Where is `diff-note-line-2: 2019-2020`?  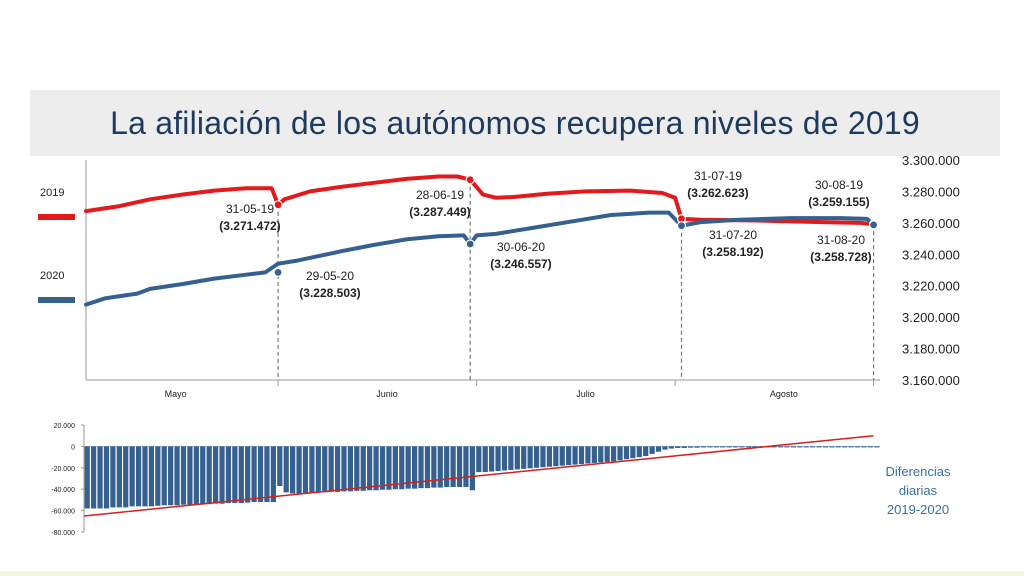 diff-note-line-2: 2019-2020 is located at coordinates (918, 509).